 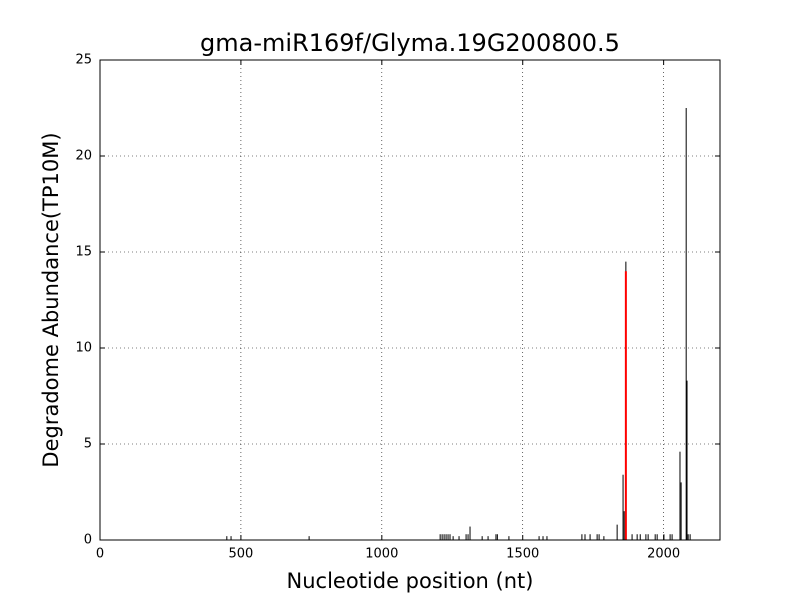 What do you see at coordinates (410, 581) in the screenshot?
I see `x-axis-label: Nucleotide position (nt)` at bounding box center [410, 581].